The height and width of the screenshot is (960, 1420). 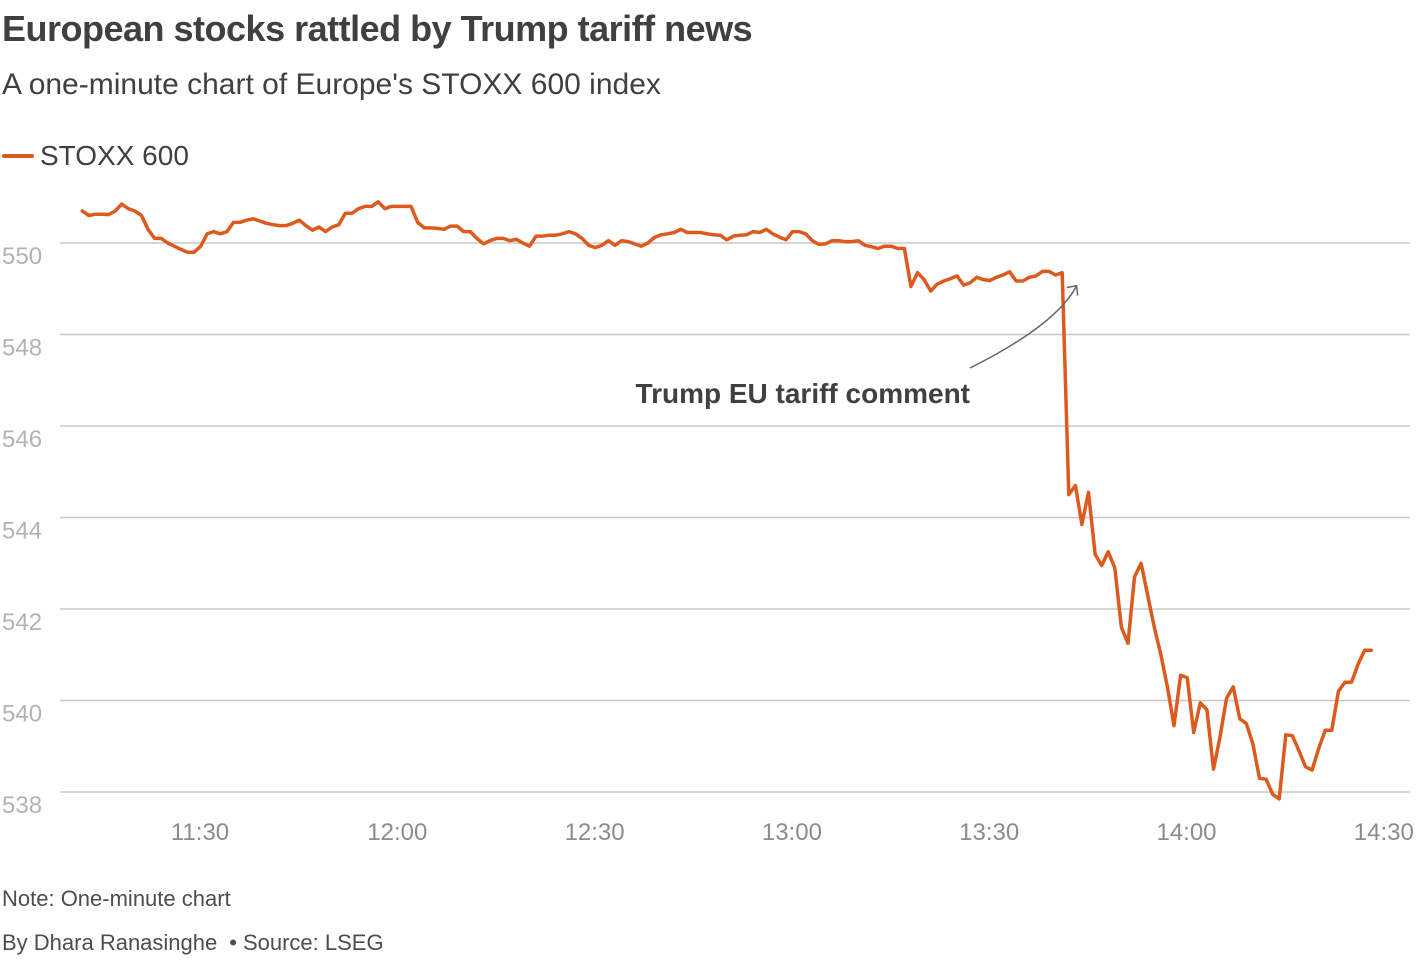 I want to click on annotation-arrowhead, so click(x=1072, y=290).